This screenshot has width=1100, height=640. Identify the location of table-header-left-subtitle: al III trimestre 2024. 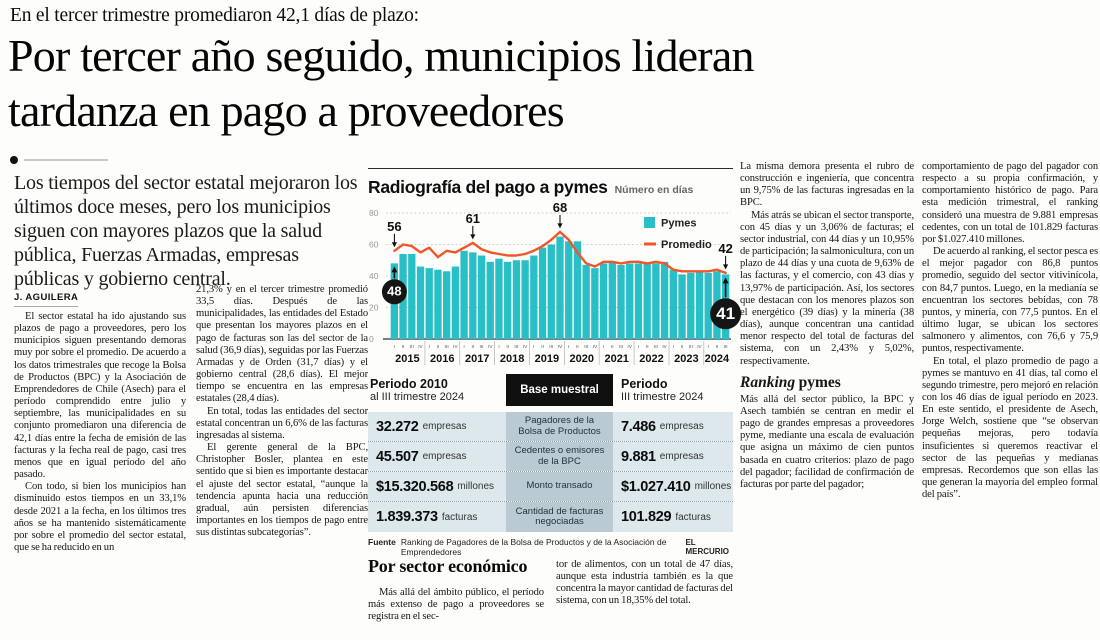
(417, 397).